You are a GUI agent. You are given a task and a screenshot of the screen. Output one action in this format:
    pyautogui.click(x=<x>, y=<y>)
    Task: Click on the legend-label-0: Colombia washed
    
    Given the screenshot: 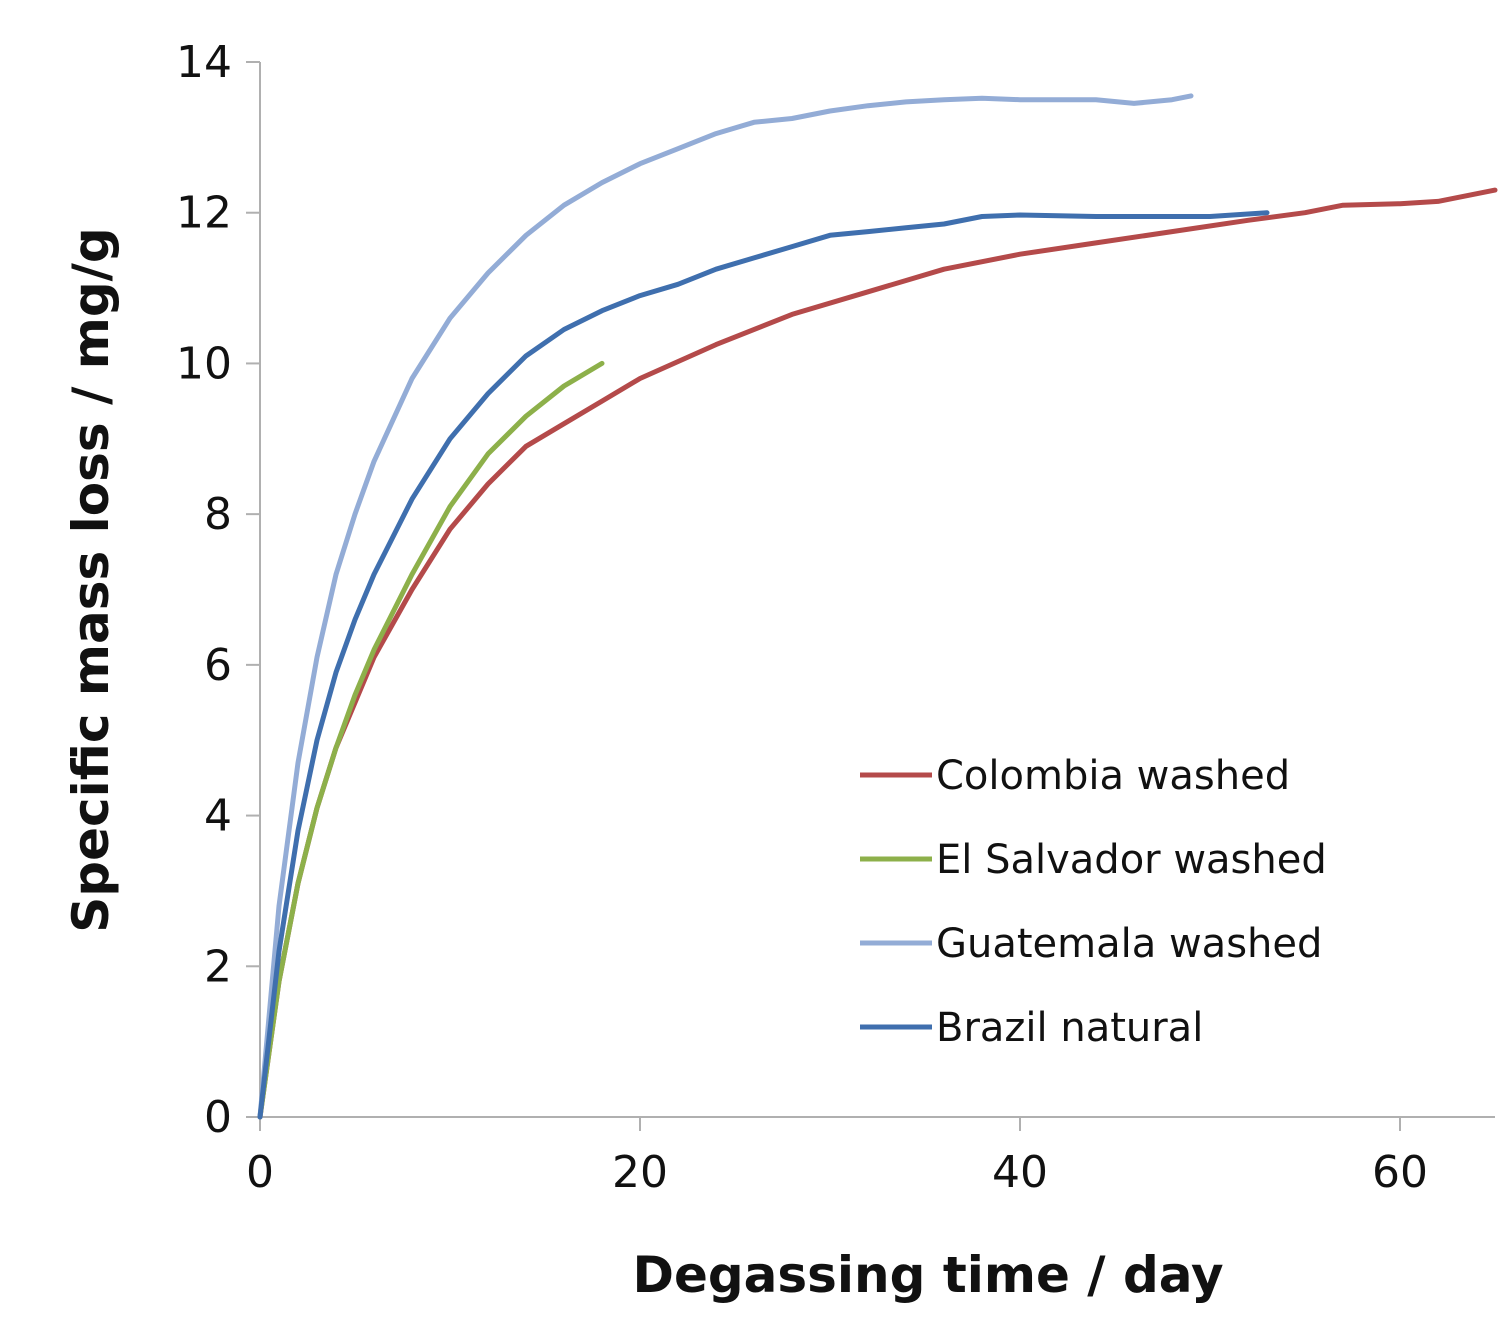 What is the action you would take?
    pyautogui.click(x=1113, y=776)
    